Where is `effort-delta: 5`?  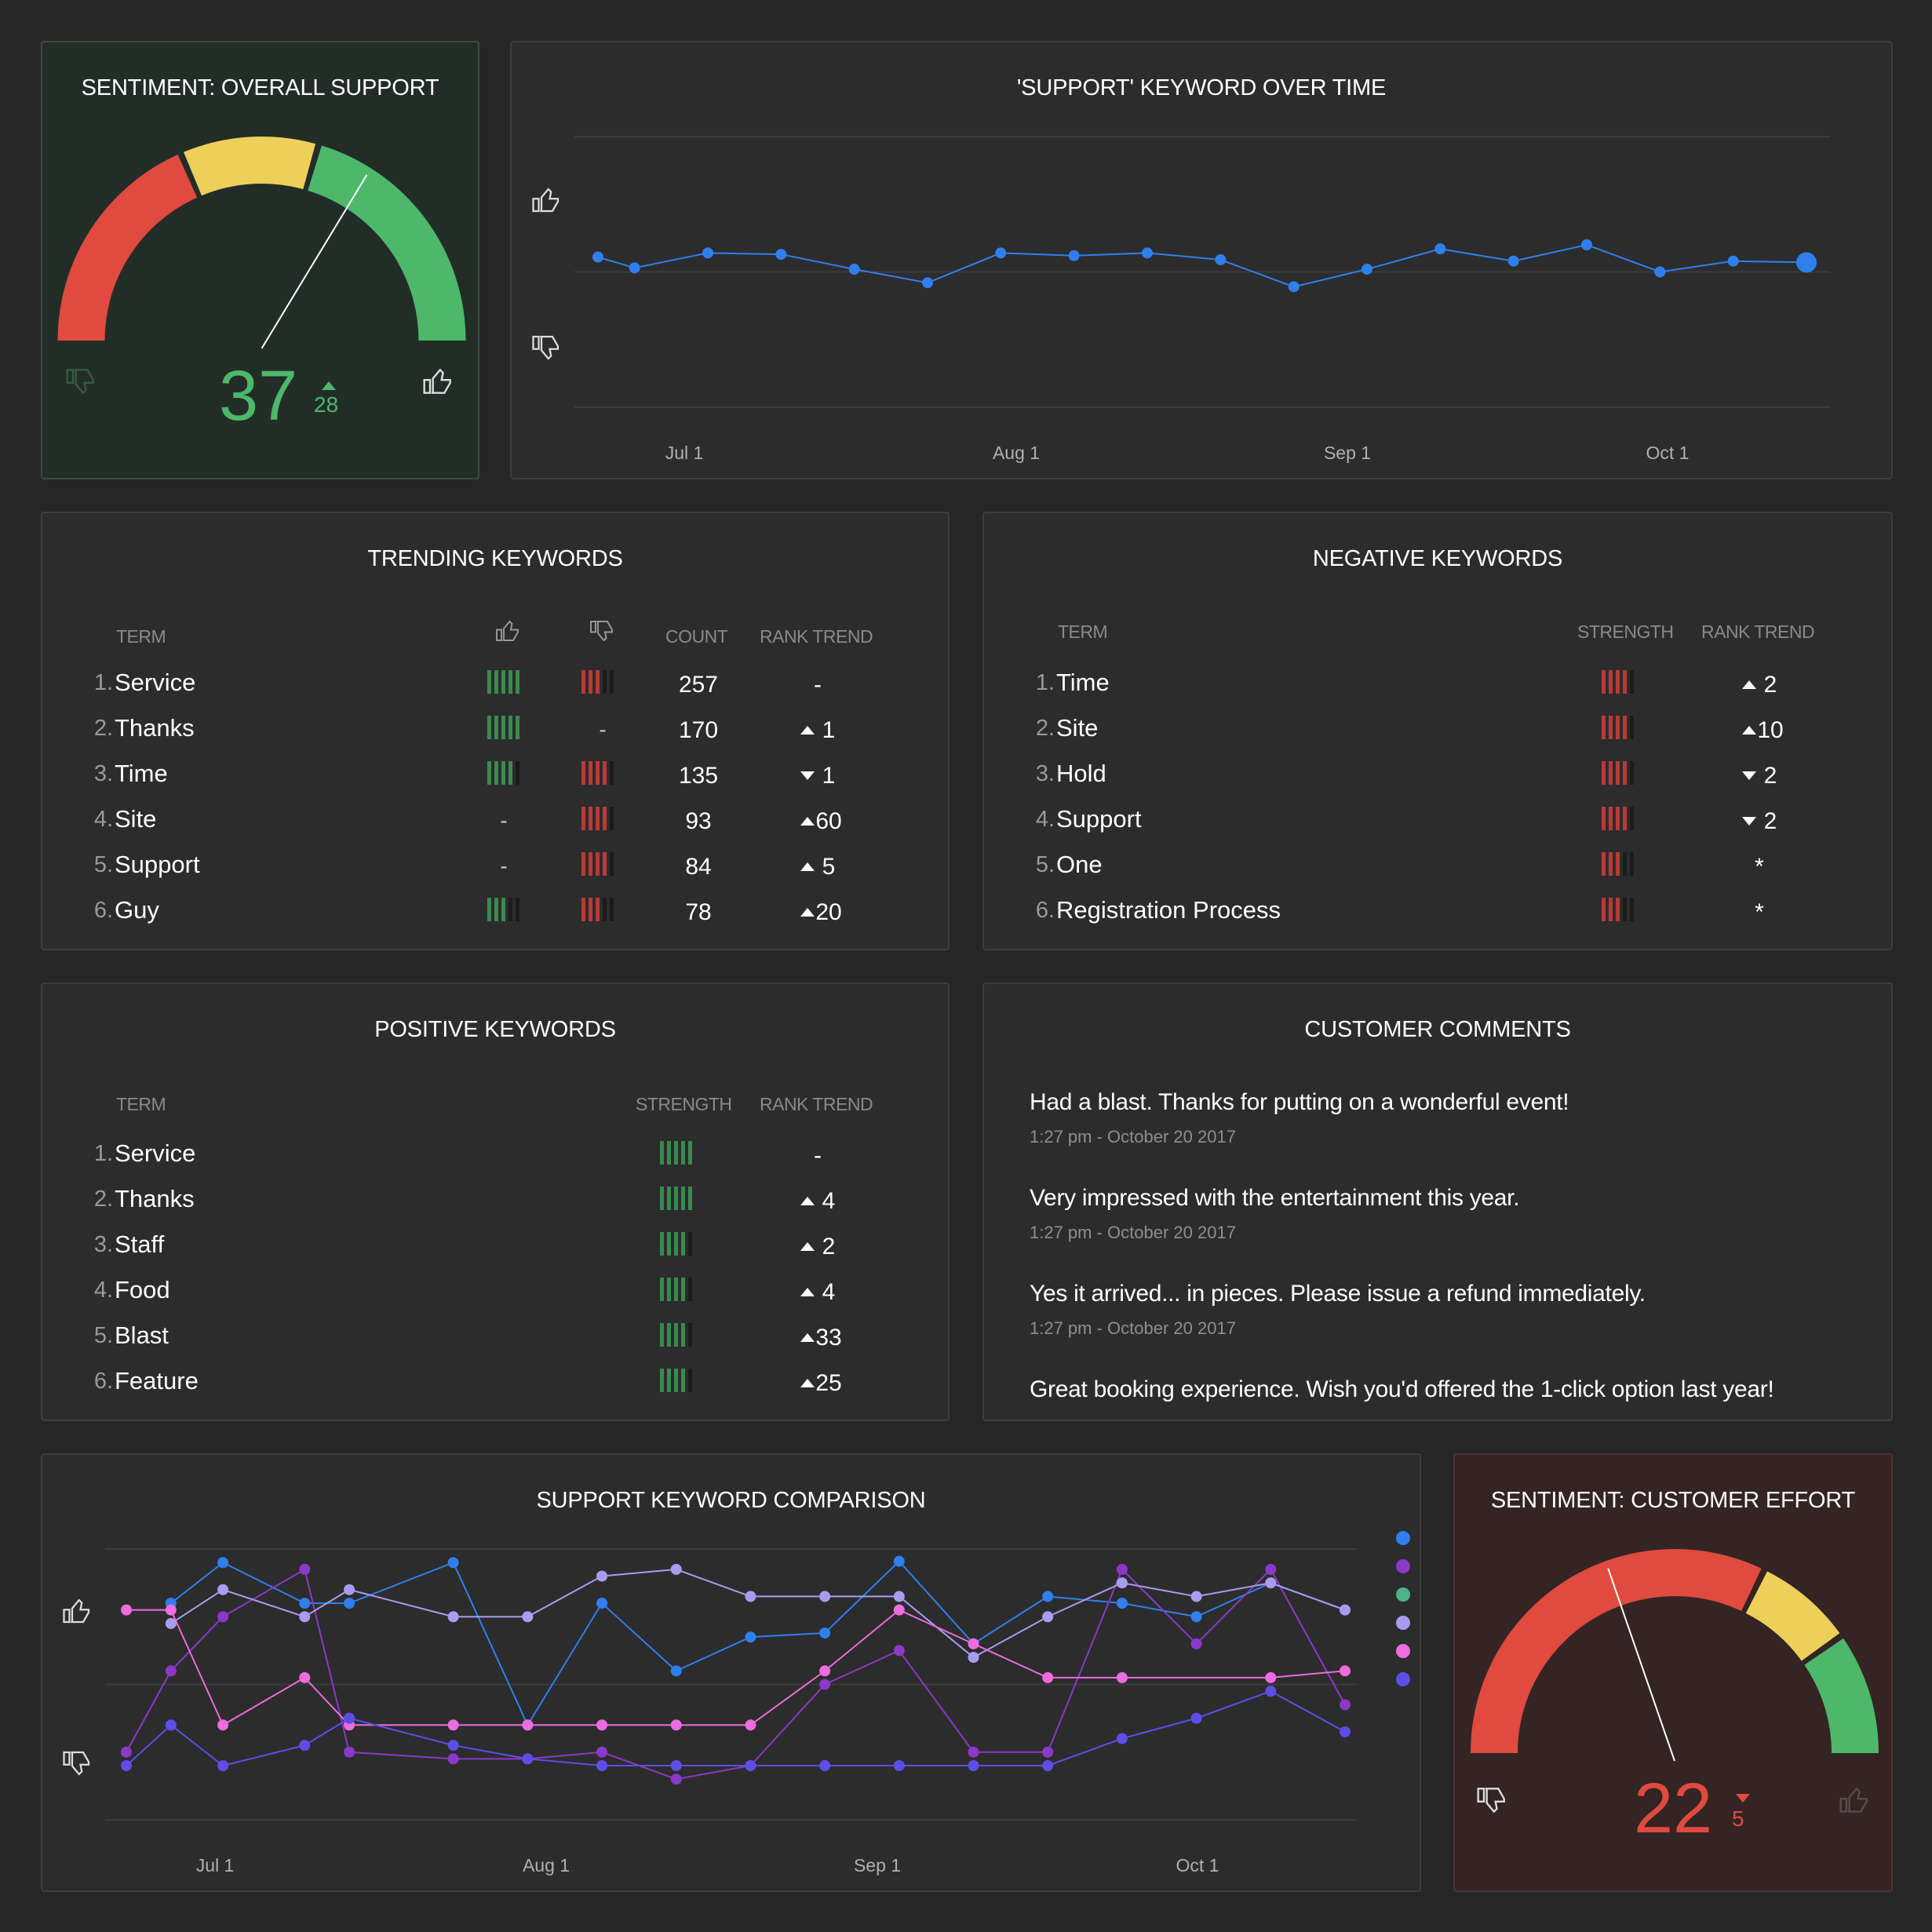
effort-delta: 5 is located at coordinates (1738, 1819).